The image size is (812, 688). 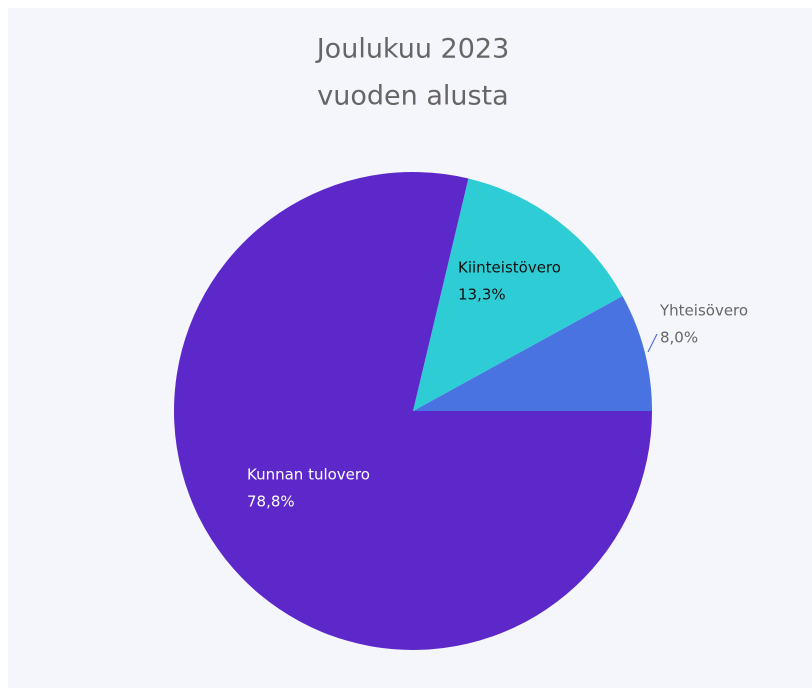 What do you see at coordinates (412, 96) in the screenshot?
I see `chart-title: vuoden alusta` at bounding box center [412, 96].